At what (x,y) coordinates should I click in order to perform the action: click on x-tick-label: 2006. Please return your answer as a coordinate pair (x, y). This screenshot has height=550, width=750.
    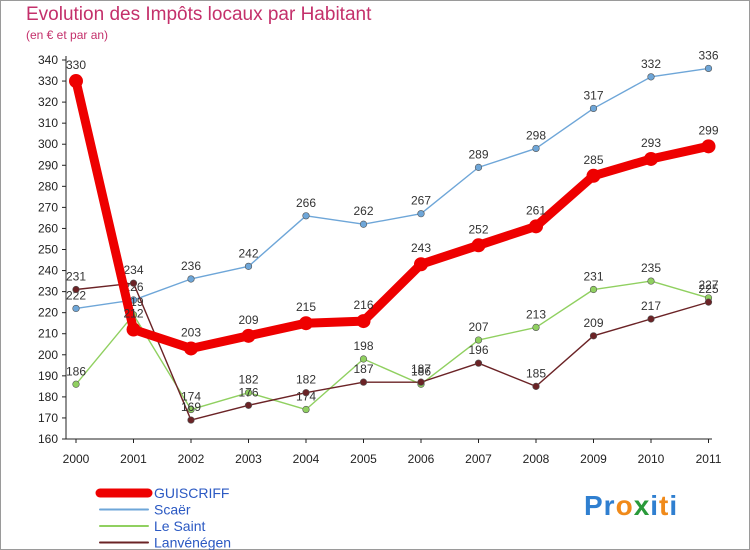
    Looking at the image, I should click on (421, 459).